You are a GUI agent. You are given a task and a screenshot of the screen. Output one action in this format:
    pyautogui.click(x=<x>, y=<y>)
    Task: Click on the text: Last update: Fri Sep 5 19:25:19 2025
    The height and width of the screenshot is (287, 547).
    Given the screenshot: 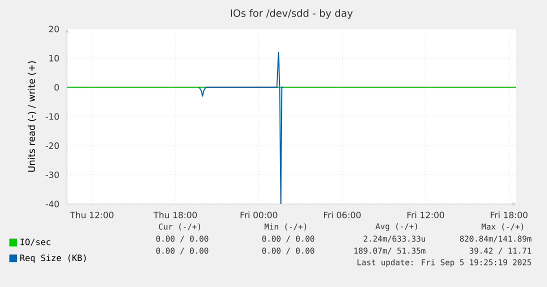 What is the action you would take?
    pyautogui.click(x=445, y=263)
    